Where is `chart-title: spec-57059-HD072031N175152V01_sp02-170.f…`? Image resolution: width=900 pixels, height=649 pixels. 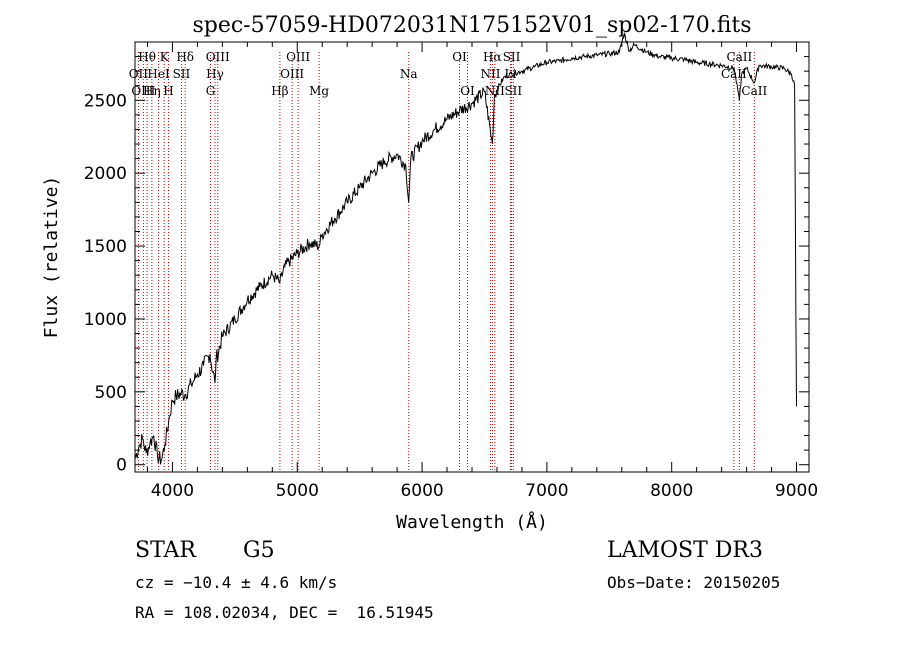 chart-title: spec-57059-HD072031N175152V01_sp02-170.f… is located at coordinates (471, 25).